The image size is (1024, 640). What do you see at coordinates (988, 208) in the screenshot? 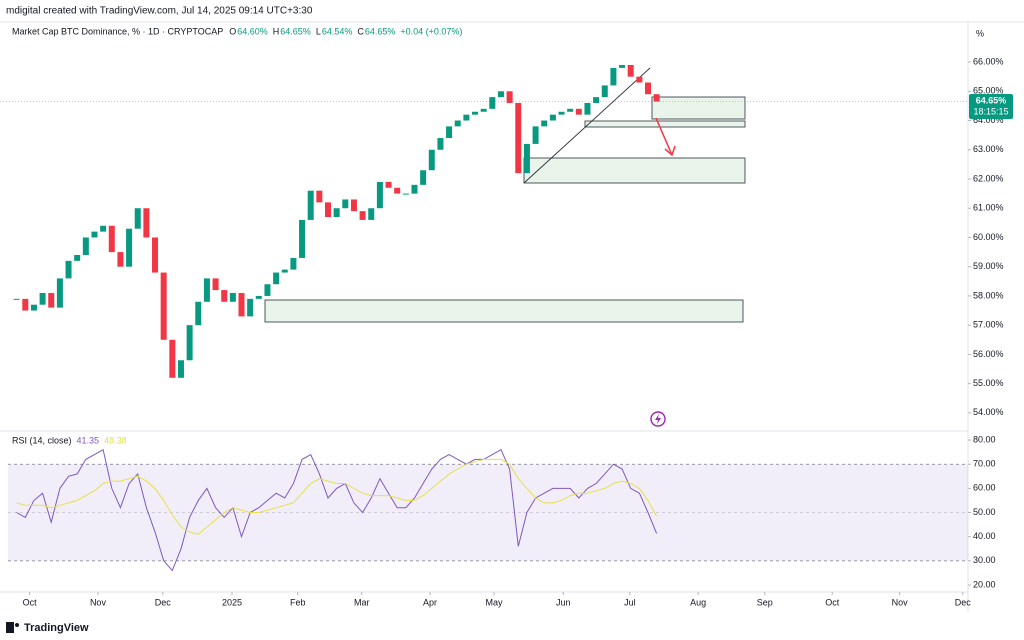
I see `y-tick-label: 61.00%` at bounding box center [988, 208].